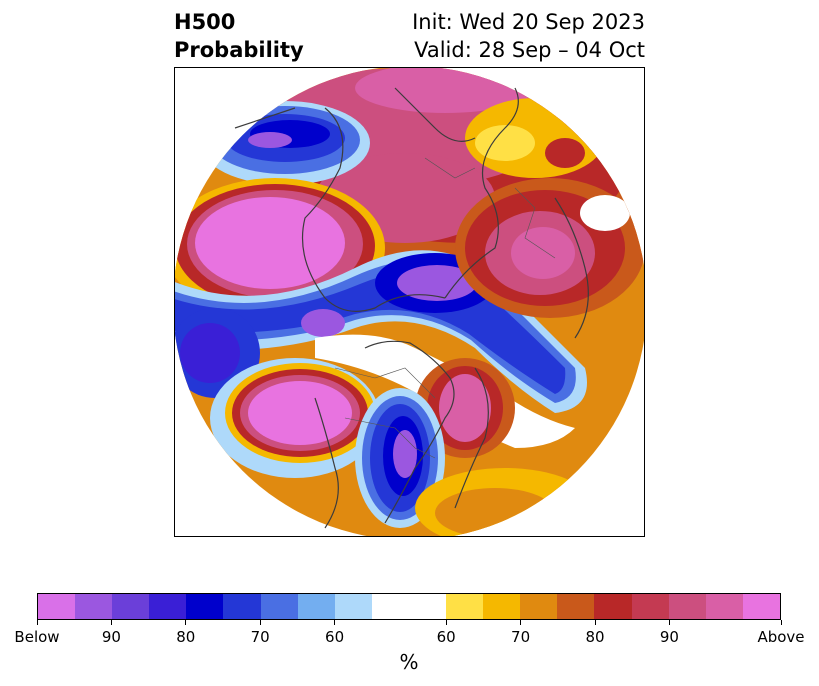 The image size is (819, 686). What do you see at coordinates (543, 253) in the screenshot?
I see `field-above-east-strong` at bounding box center [543, 253].